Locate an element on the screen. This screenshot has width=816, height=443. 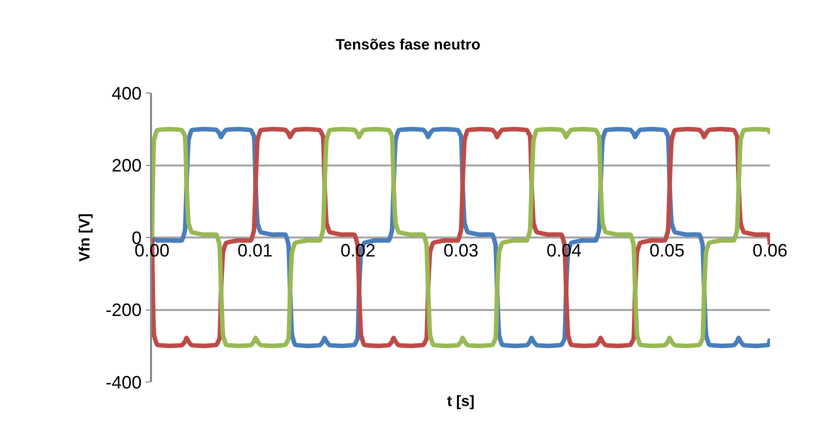
x-tick-label: 0.01 is located at coordinates (255, 250).